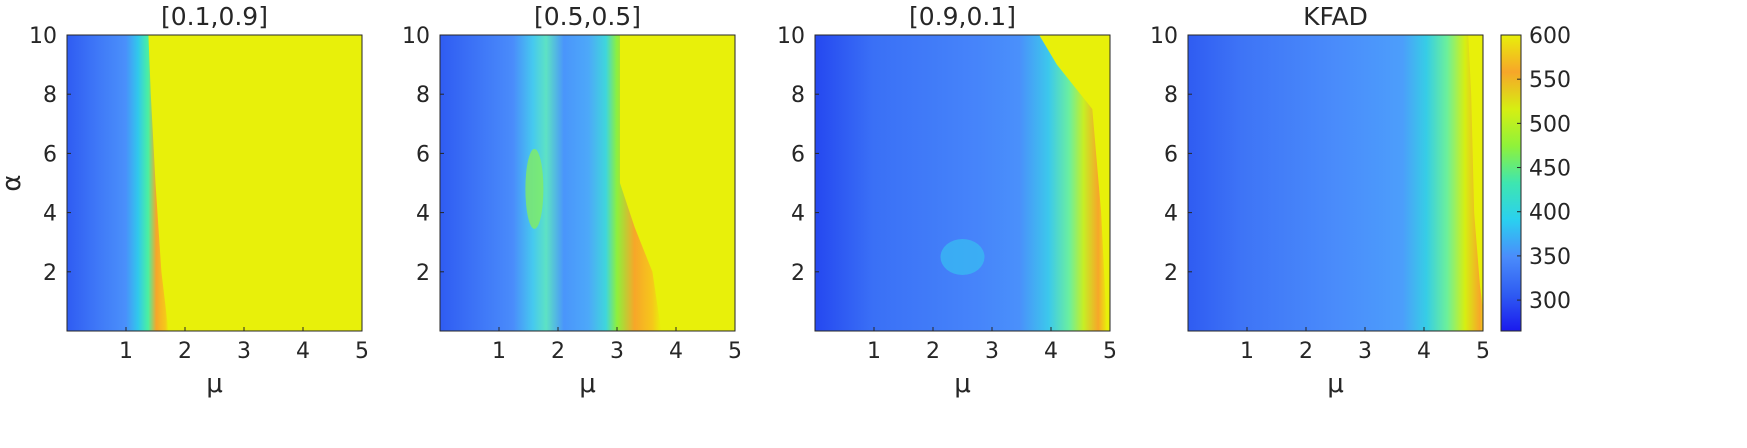 This screenshot has width=1747, height=448. Describe the element at coordinates (1511, 183) in the screenshot. I see `colorbar-gradient` at that location.